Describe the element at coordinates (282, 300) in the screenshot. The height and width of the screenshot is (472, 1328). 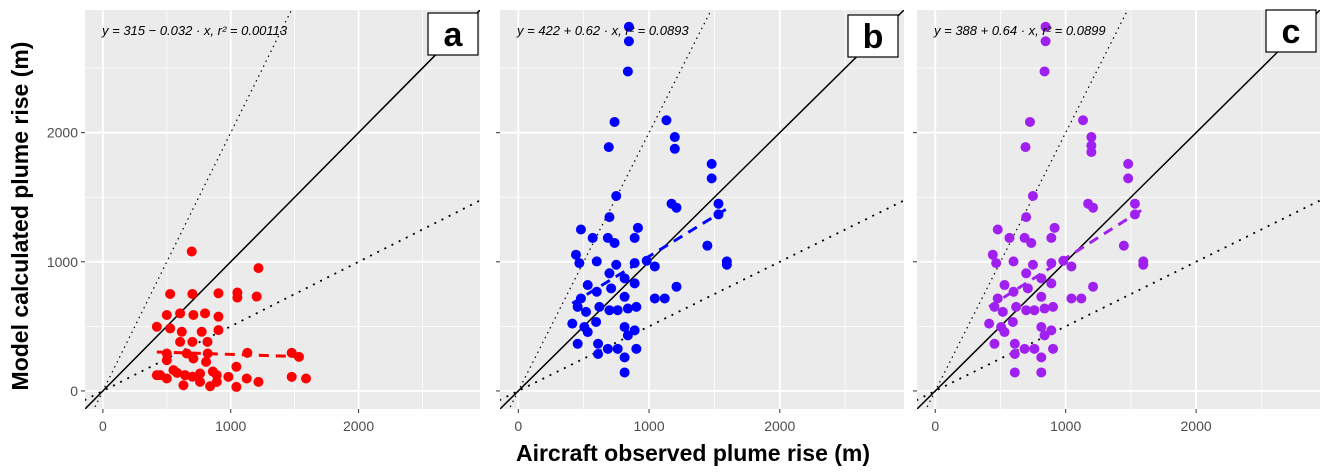
I see `one-to-two-line` at that location.